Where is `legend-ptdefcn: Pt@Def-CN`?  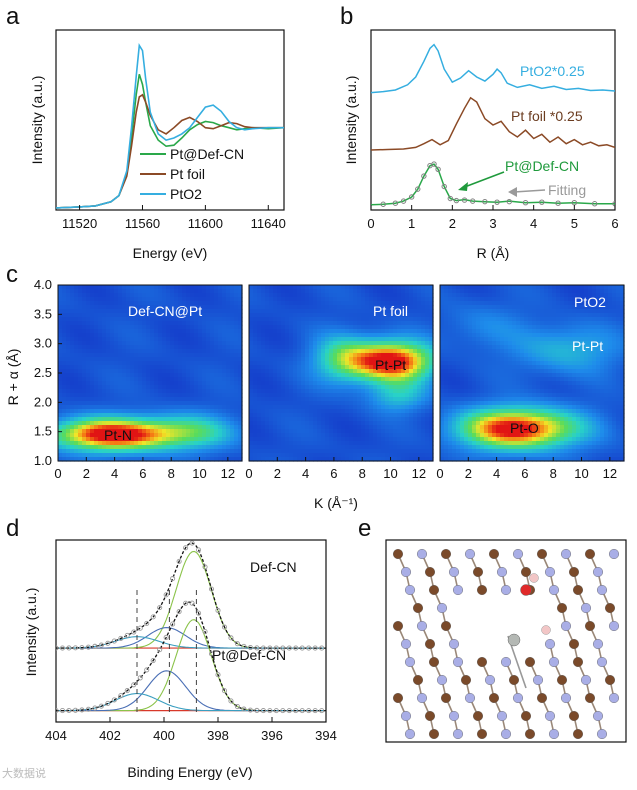 legend-ptdefcn: Pt@Def-CN is located at coordinates (207, 154).